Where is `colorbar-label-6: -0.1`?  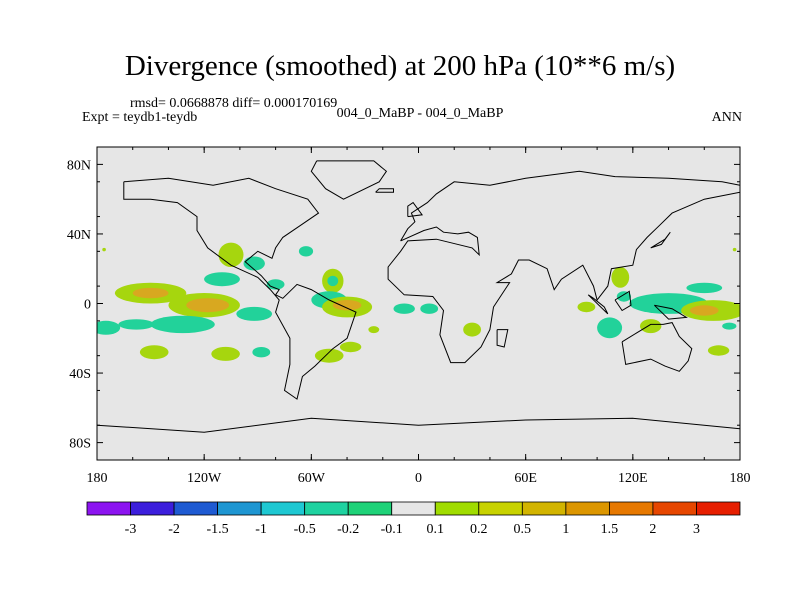
colorbar-label-6: -0.1 is located at coordinates (392, 529).